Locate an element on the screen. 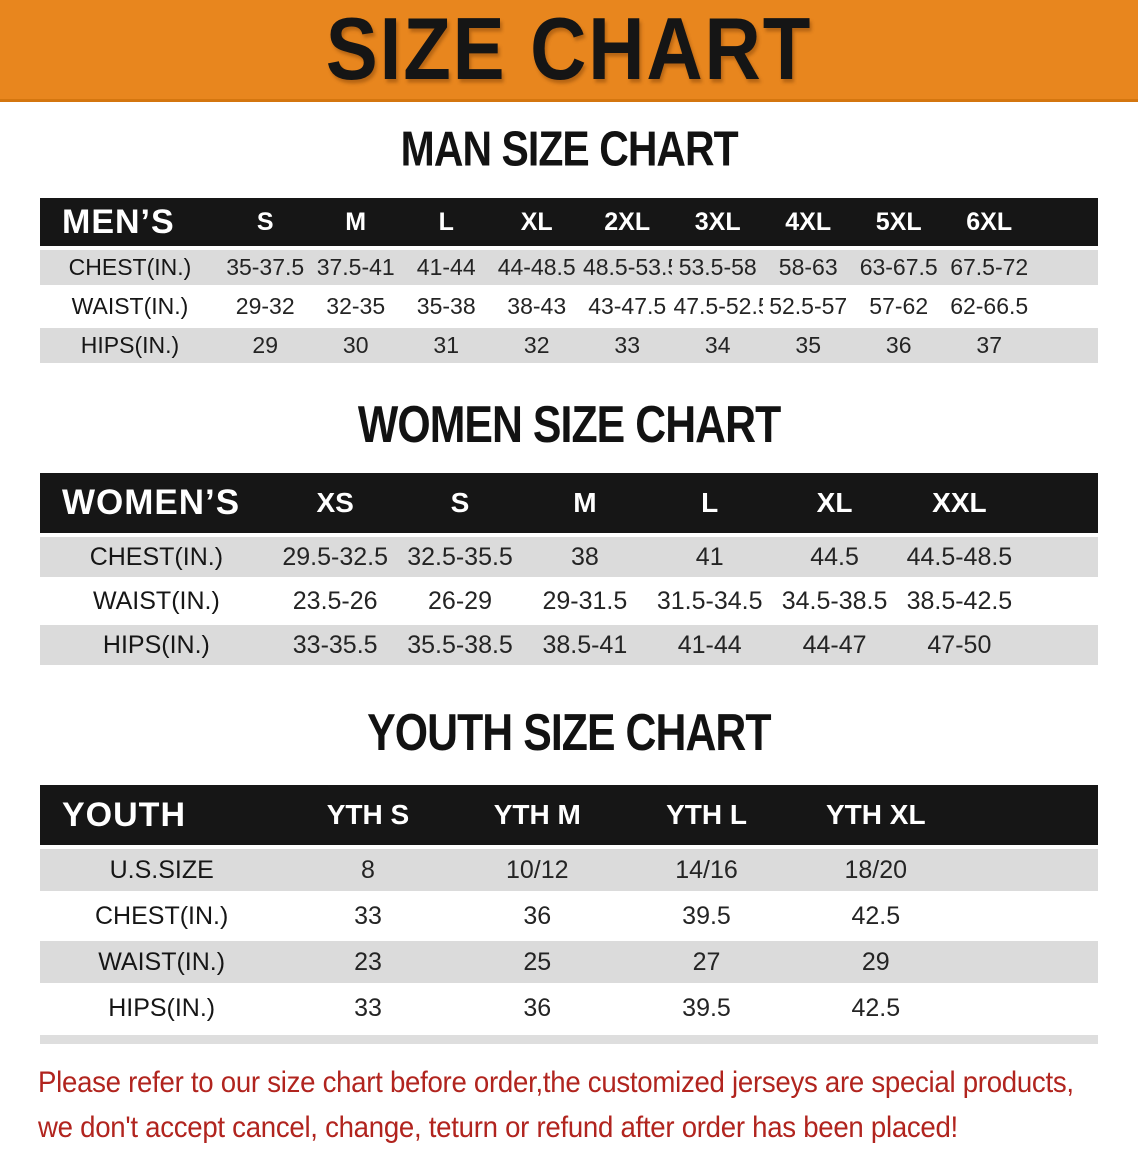 Image resolution: width=1138 pixels, height=1150 pixels. column-header: YTH M is located at coordinates (537, 815).